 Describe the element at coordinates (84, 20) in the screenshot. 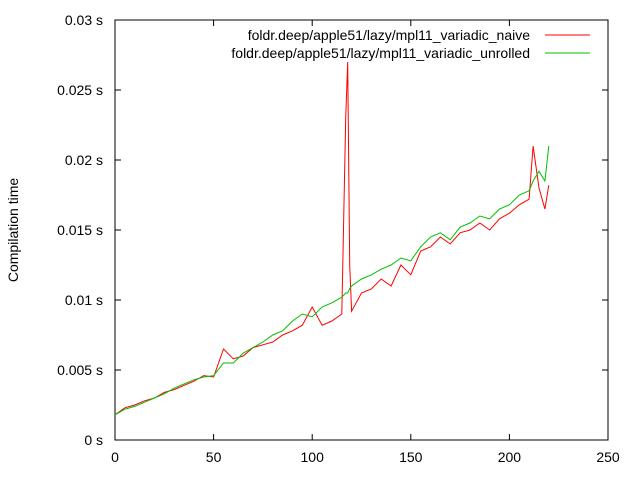

I see `y-tick-label: 0.03 s` at that location.